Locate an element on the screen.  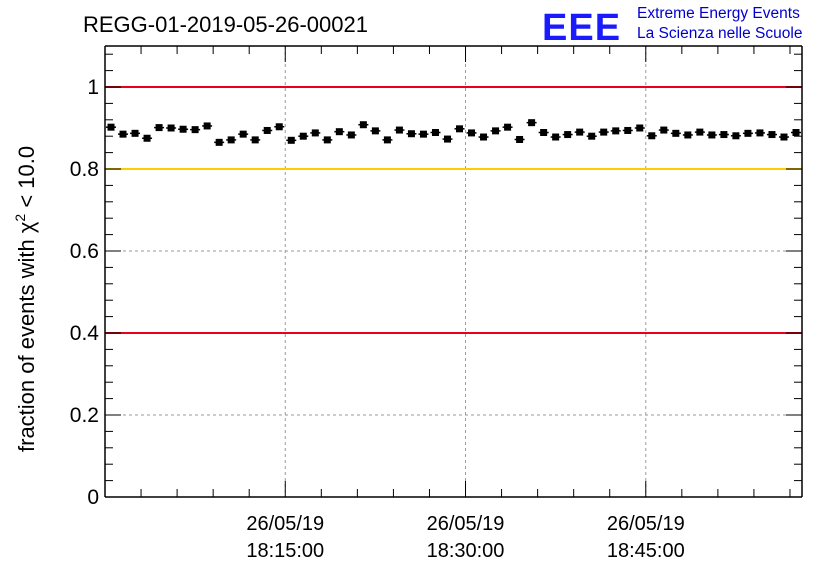
x-tick-time: 18:45:00 is located at coordinates (646, 551).